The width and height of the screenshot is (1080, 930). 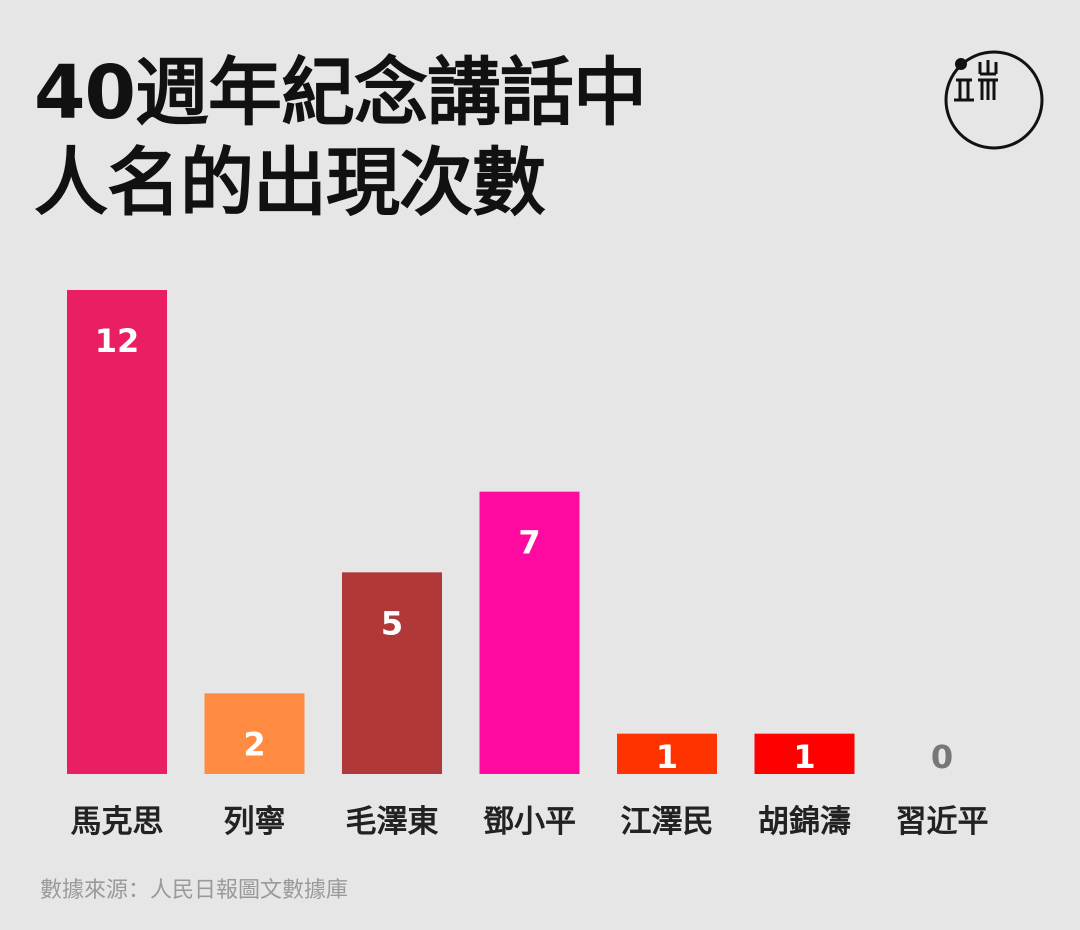 I want to click on chart-title-line-1: 40週年紀念講話中, so click(x=340, y=93).